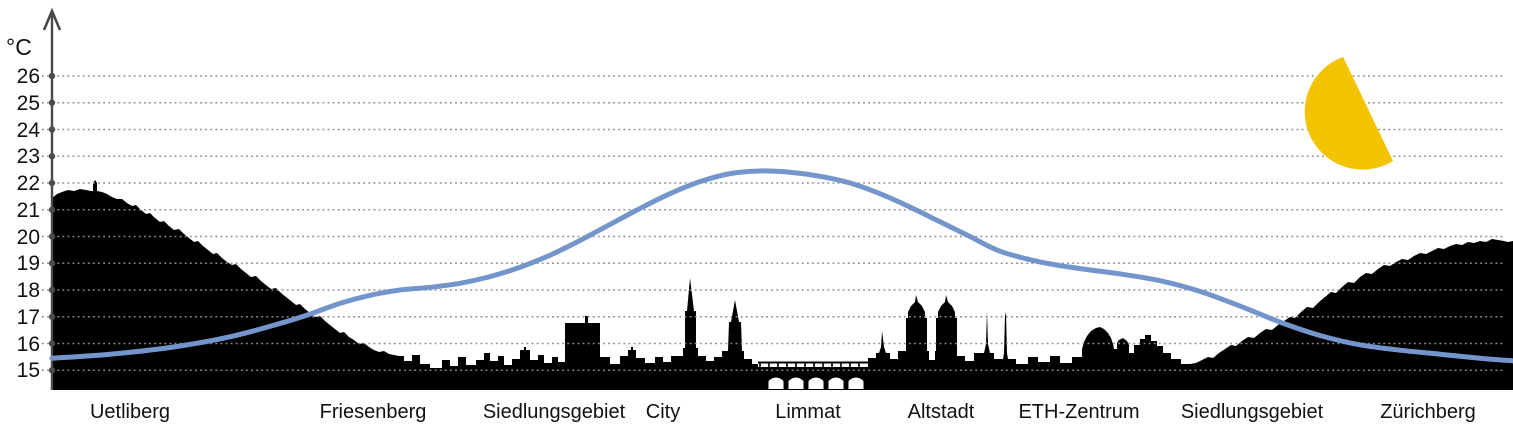  What do you see at coordinates (28, 371) in the screenshot?
I see `y-tick-label: 15` at bounding box center [28, 371].